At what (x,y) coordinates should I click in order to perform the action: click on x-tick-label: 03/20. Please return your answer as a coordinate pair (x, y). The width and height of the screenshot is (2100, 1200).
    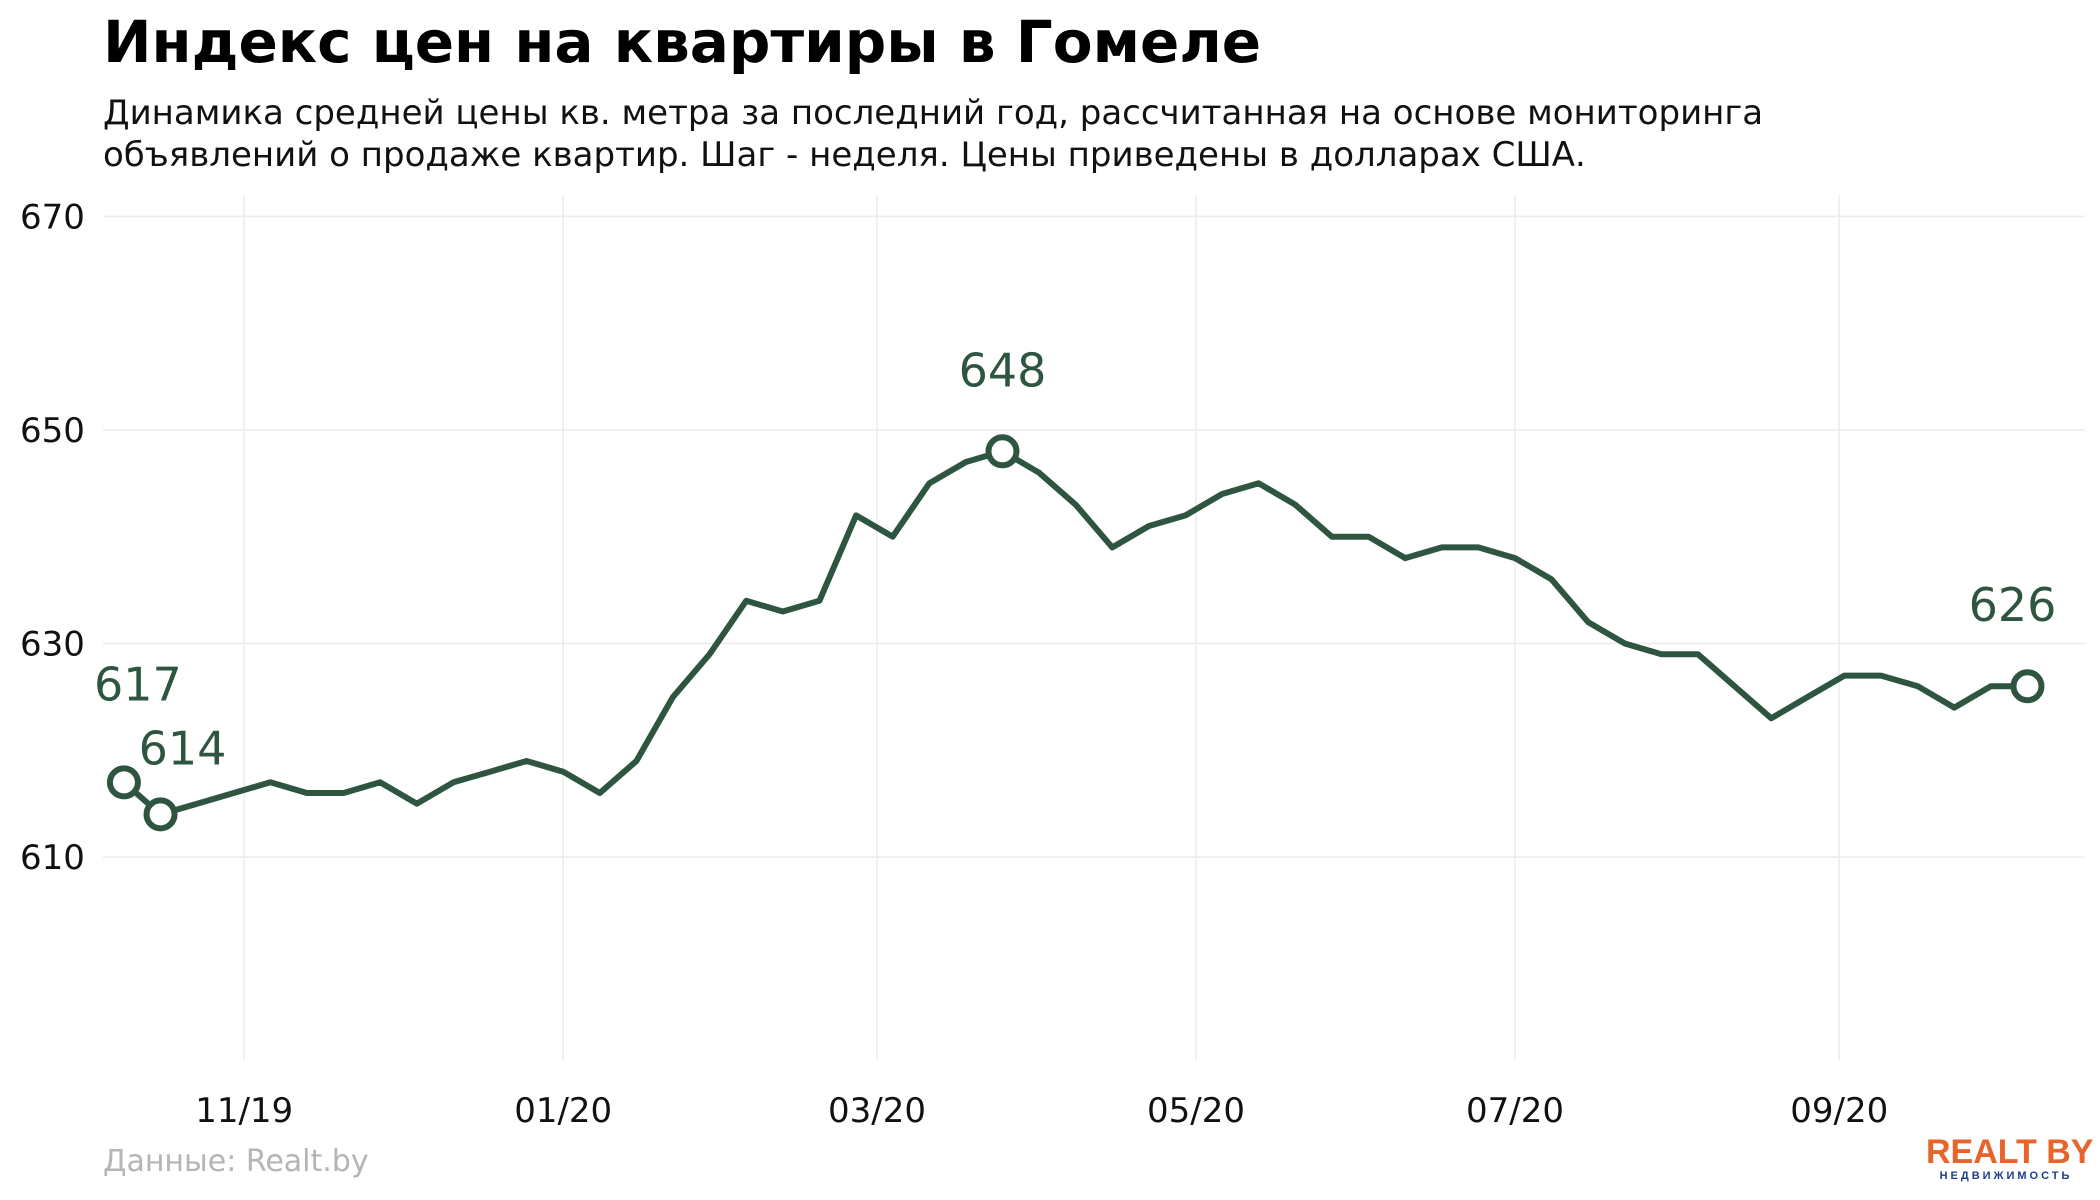
    Looking at the image, I should click on (877, 1111).